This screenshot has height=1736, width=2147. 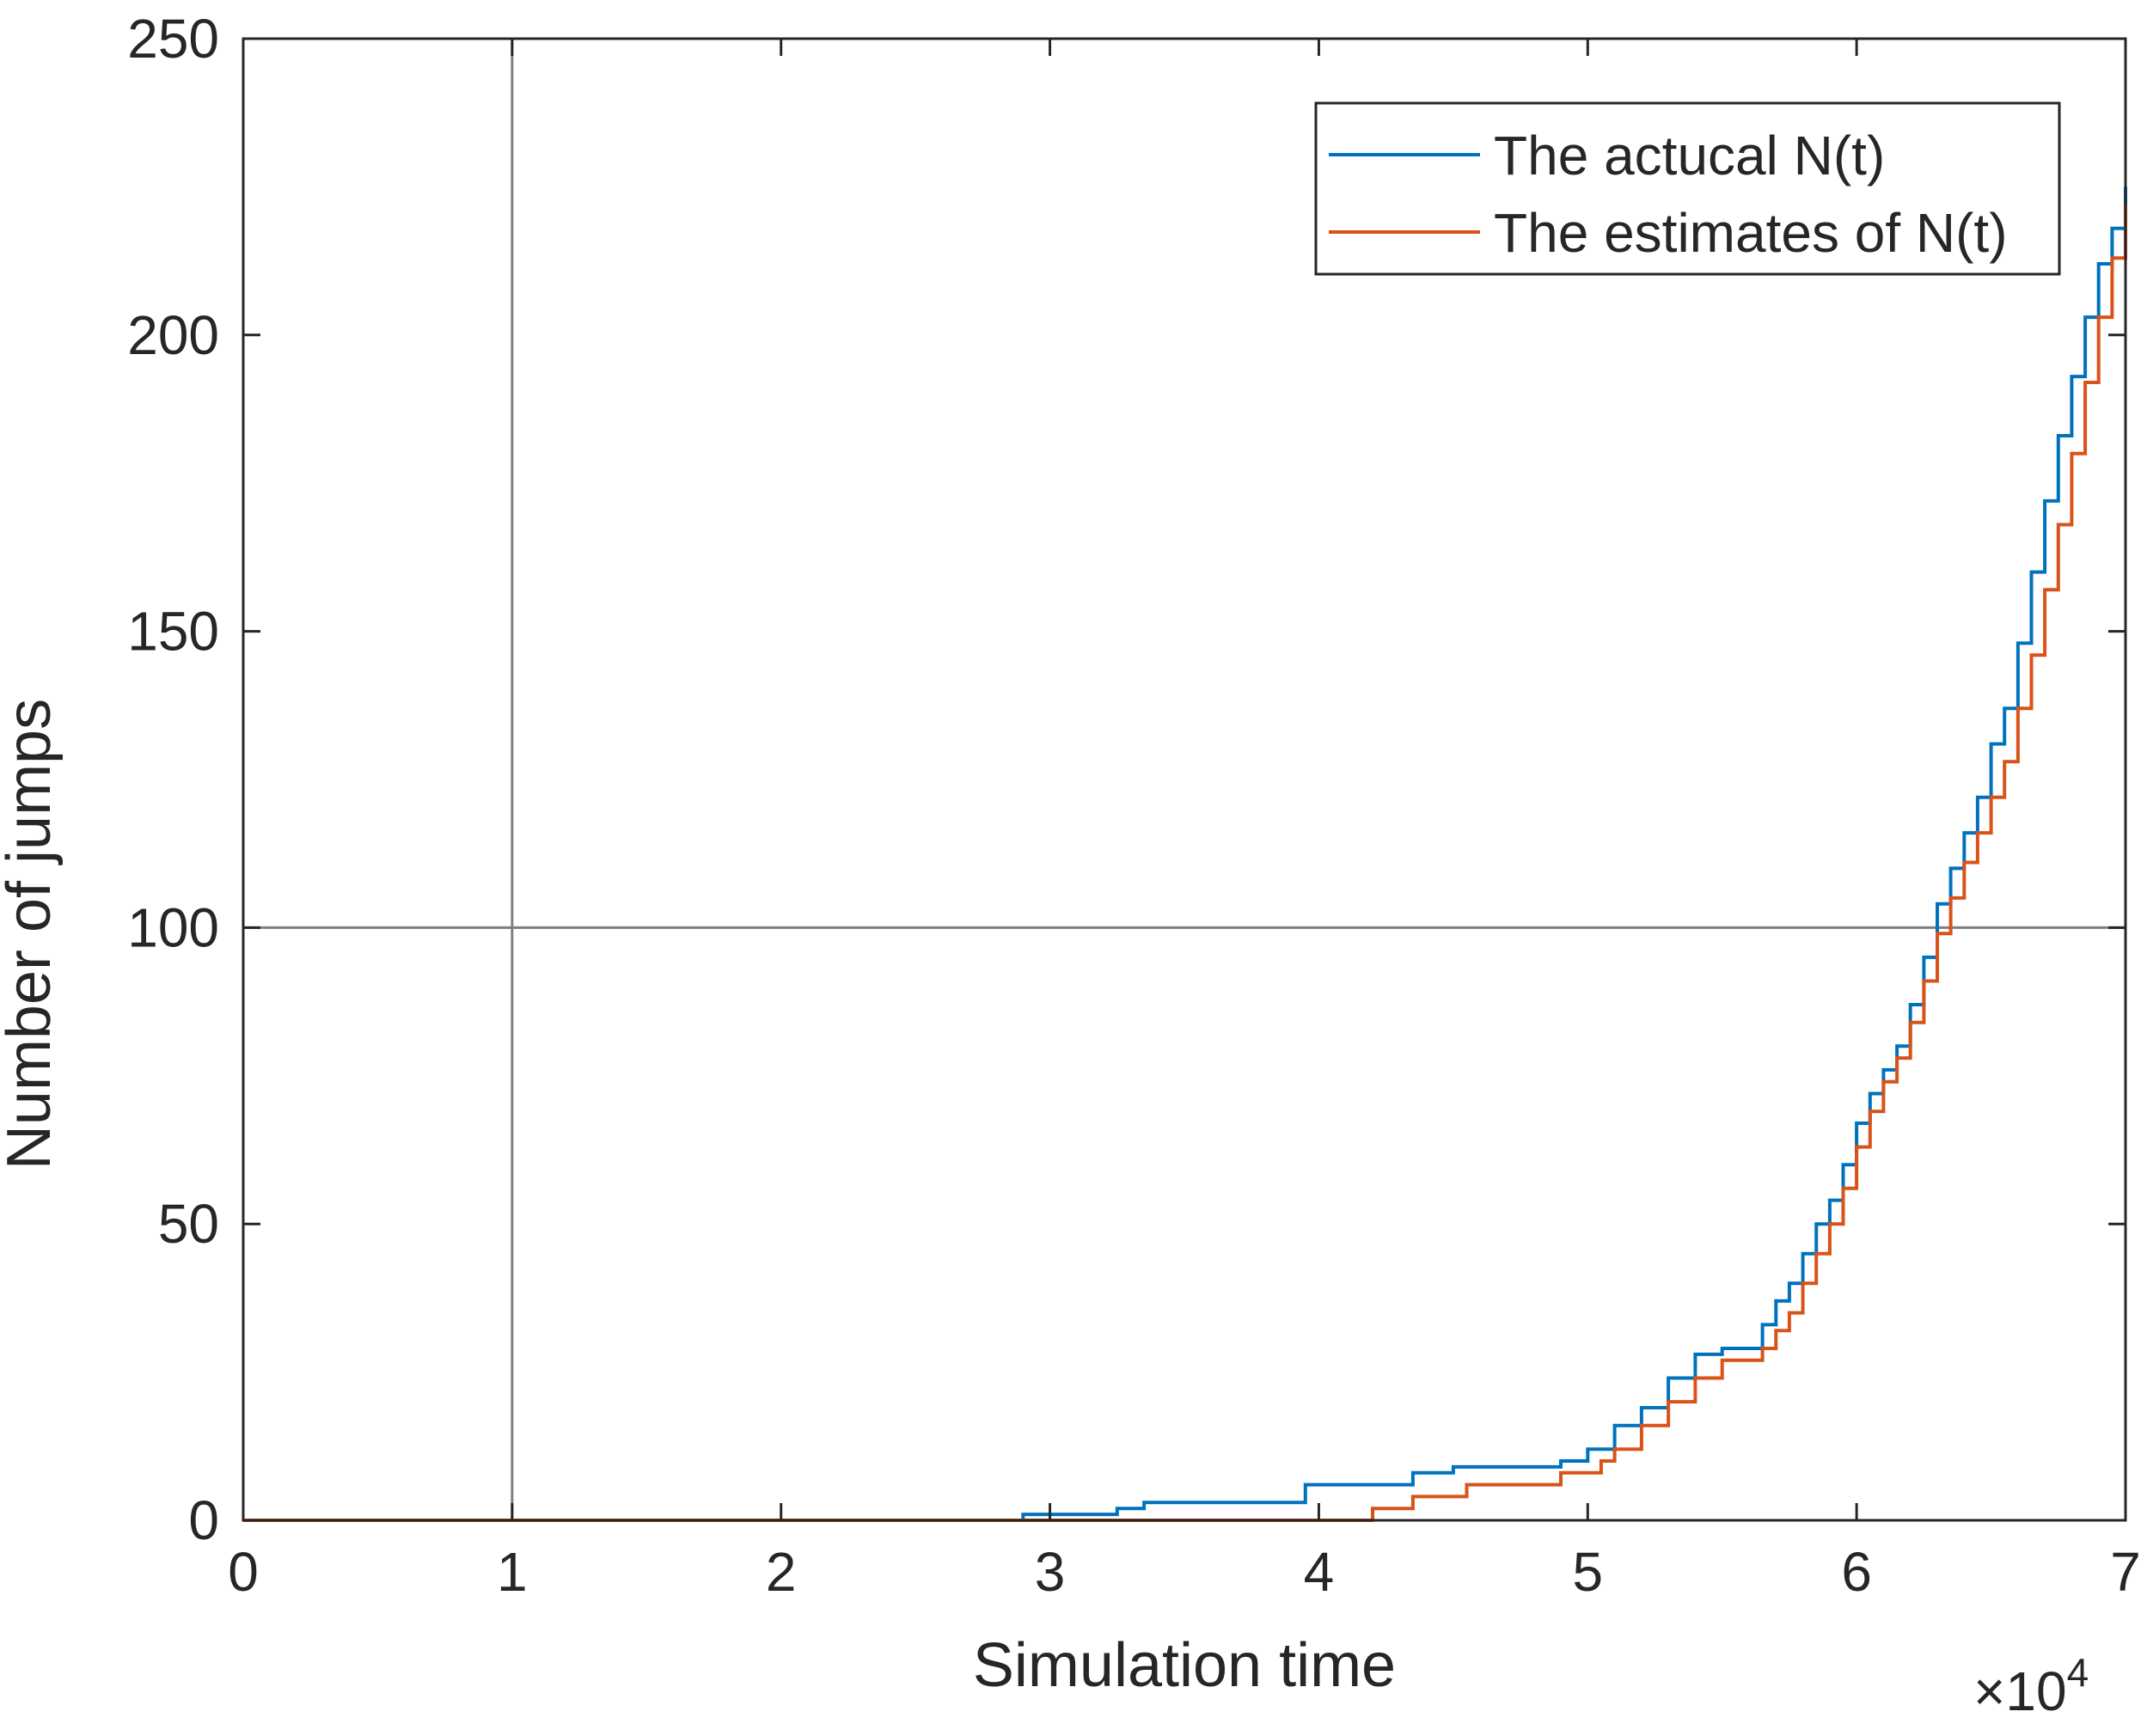 What do you see at coordinates (188, 1224) in the screenshot?
I see `y-tick-label: 50` at bounding box center [188, 1224].